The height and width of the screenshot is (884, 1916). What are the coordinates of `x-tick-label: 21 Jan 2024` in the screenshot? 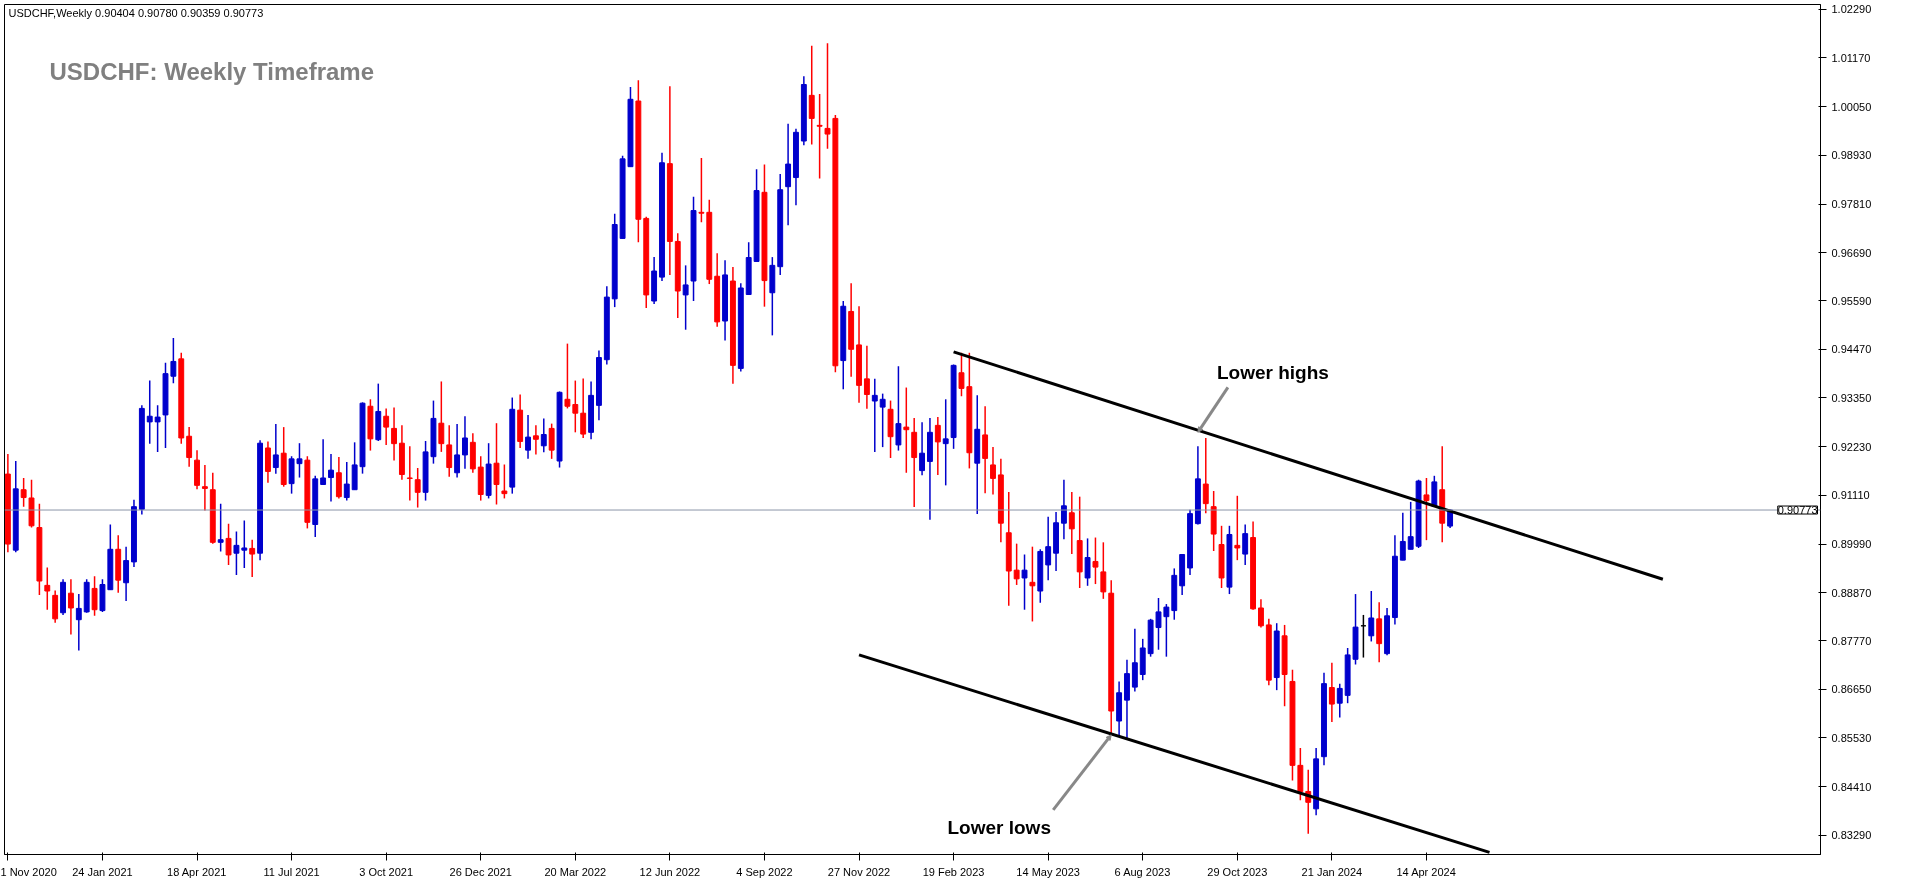 It's located at (1332, 871).